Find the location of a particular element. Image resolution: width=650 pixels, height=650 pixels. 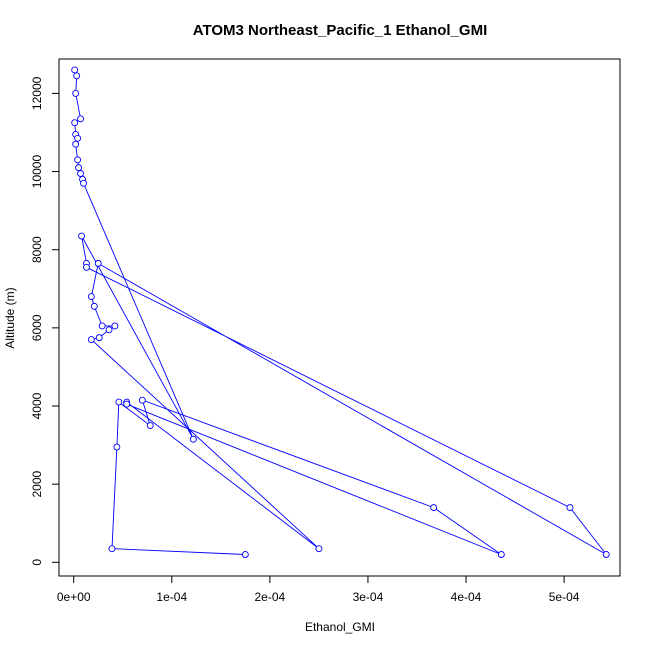

chart-title: ATOM3 Northeast_Pacific_1 Ethanol_GMI is located at coordinates (340, 30).